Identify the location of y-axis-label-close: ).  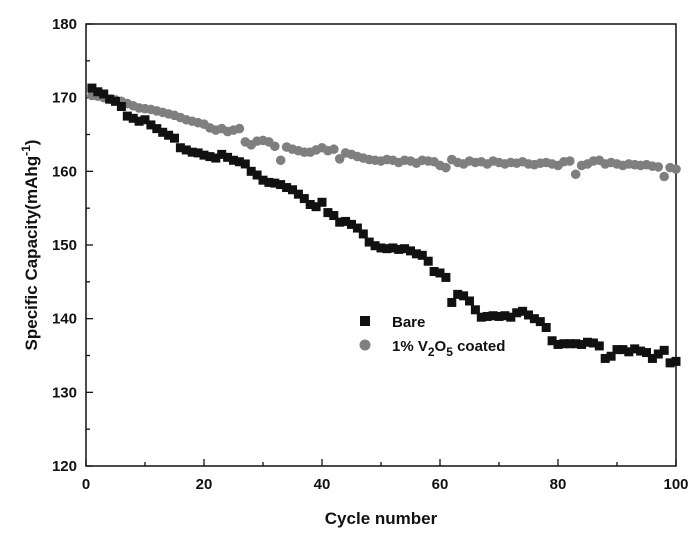
(31, 143).